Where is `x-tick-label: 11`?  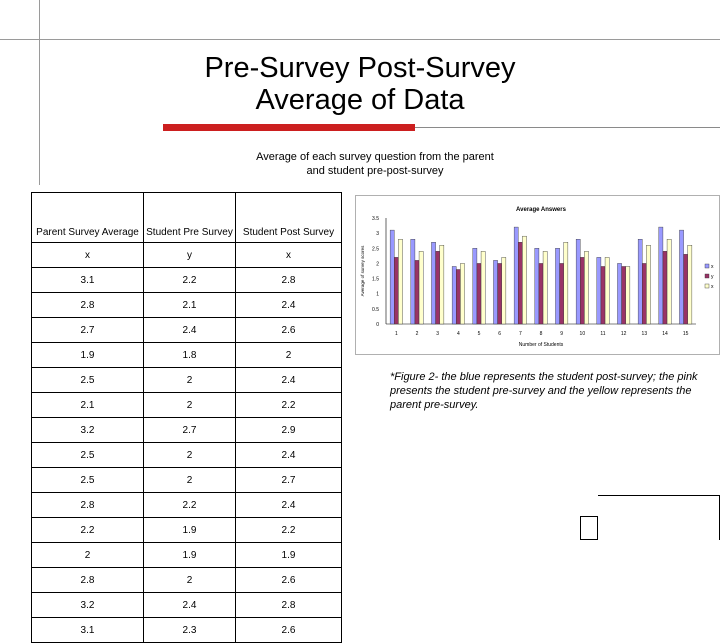 x-tick-label: 11 is located at coordinates (602, 334).